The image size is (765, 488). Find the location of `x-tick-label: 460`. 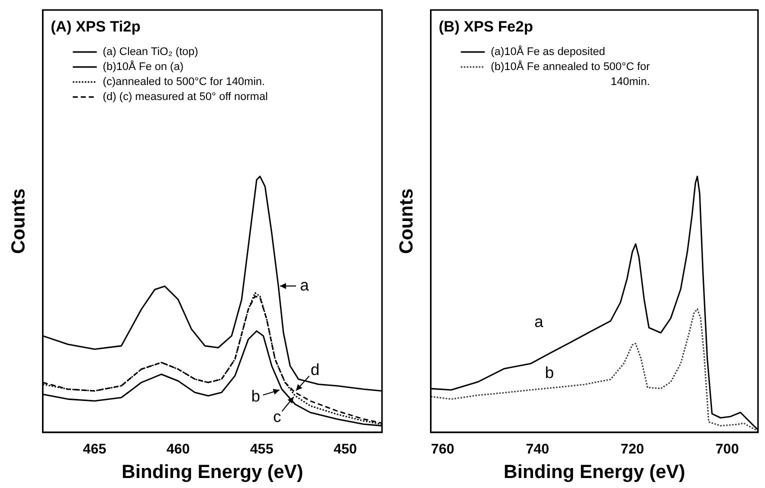

x-tick-label: 460 is located at coordinates (178, 448).